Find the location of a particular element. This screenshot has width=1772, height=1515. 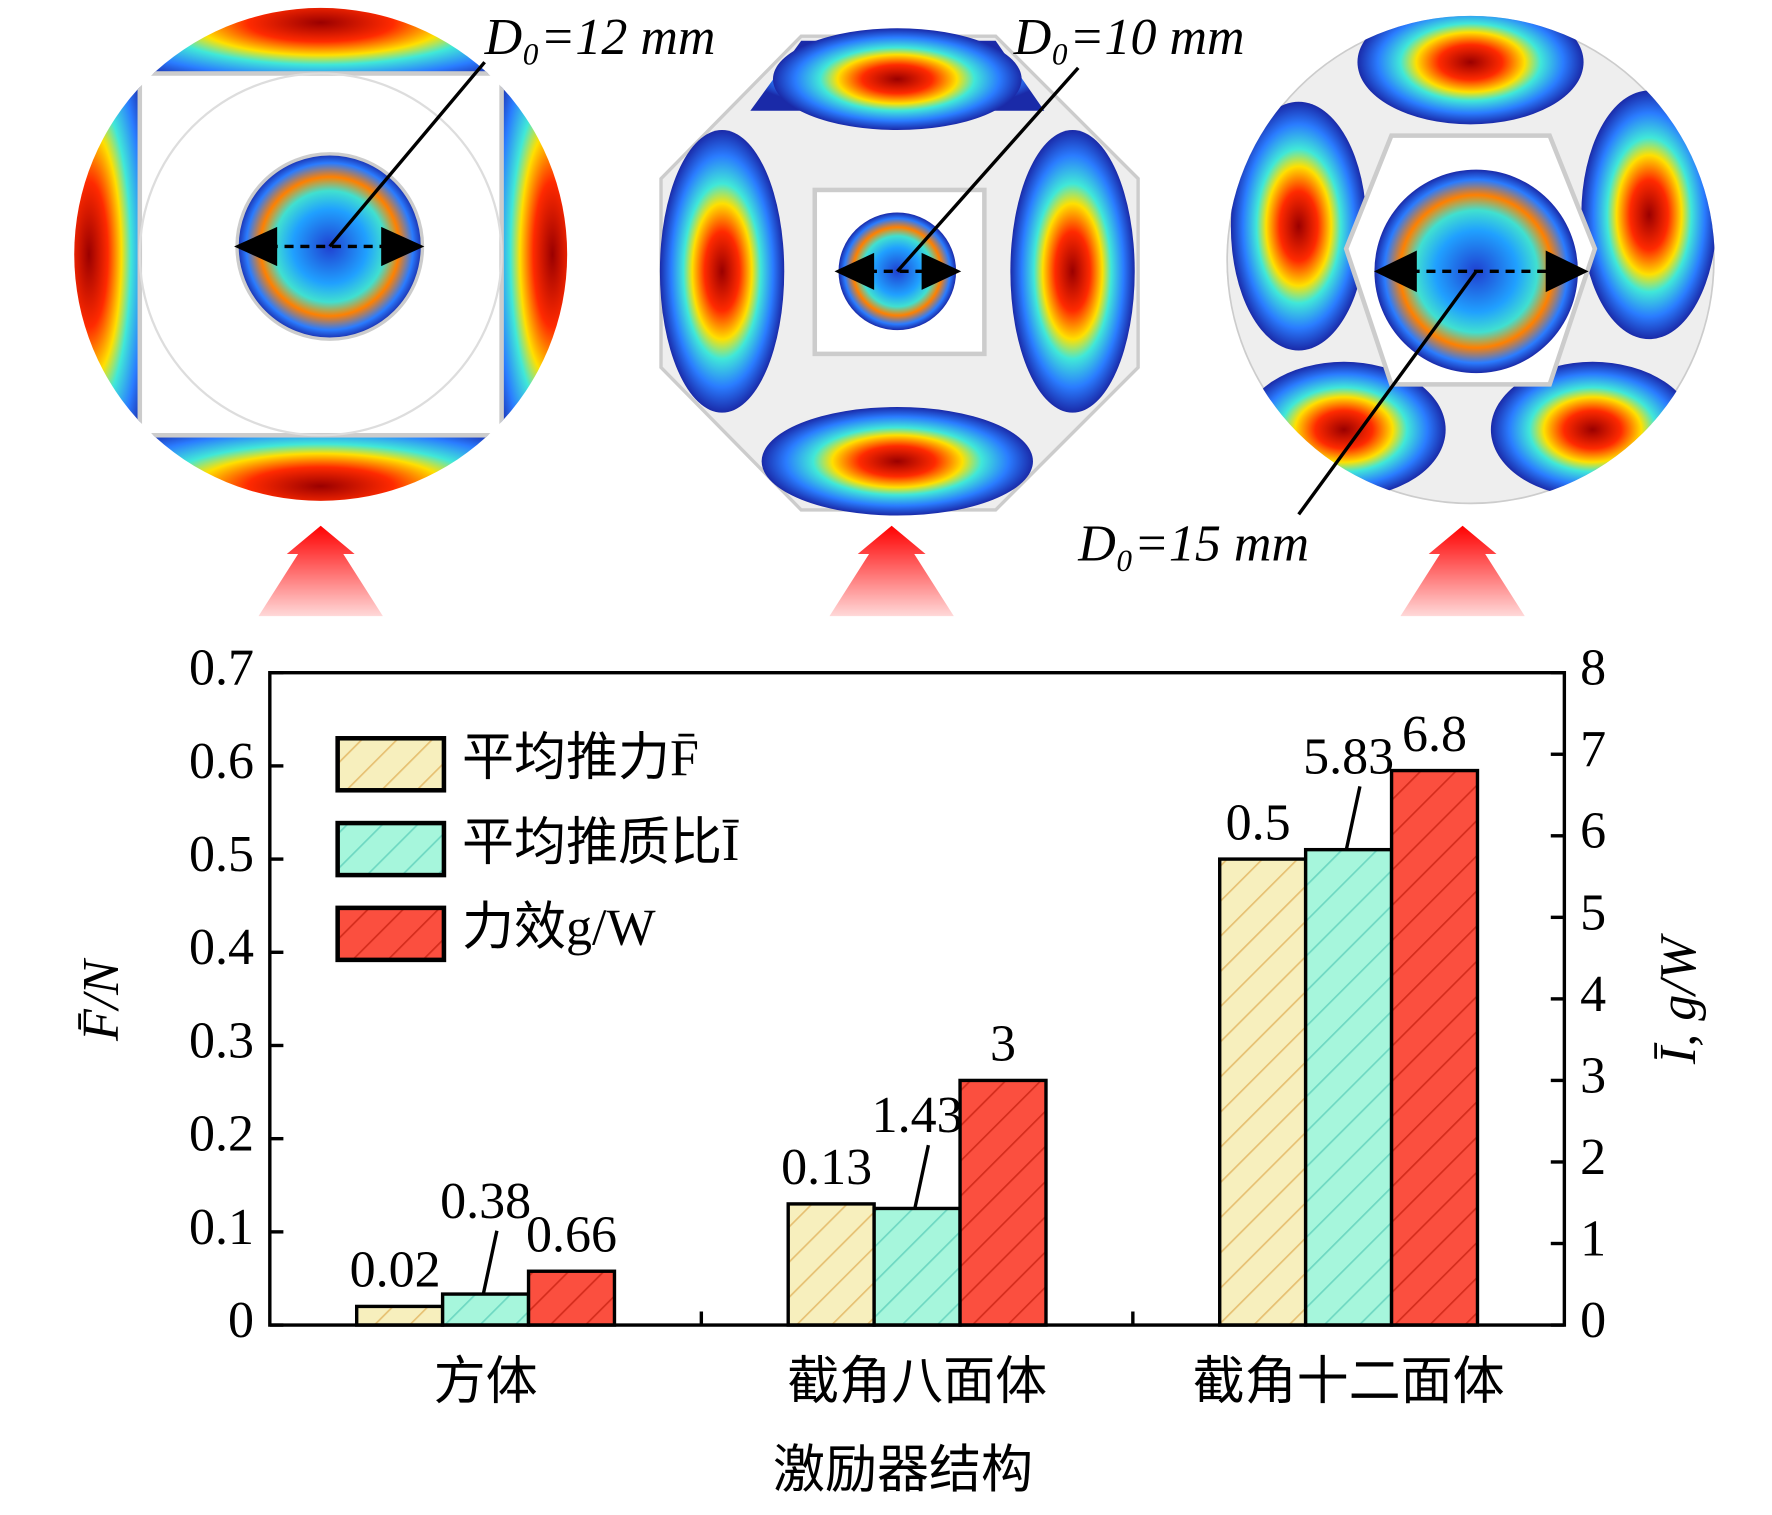

y2-tick-label: 2 is located at coordinates (1593, 1157).